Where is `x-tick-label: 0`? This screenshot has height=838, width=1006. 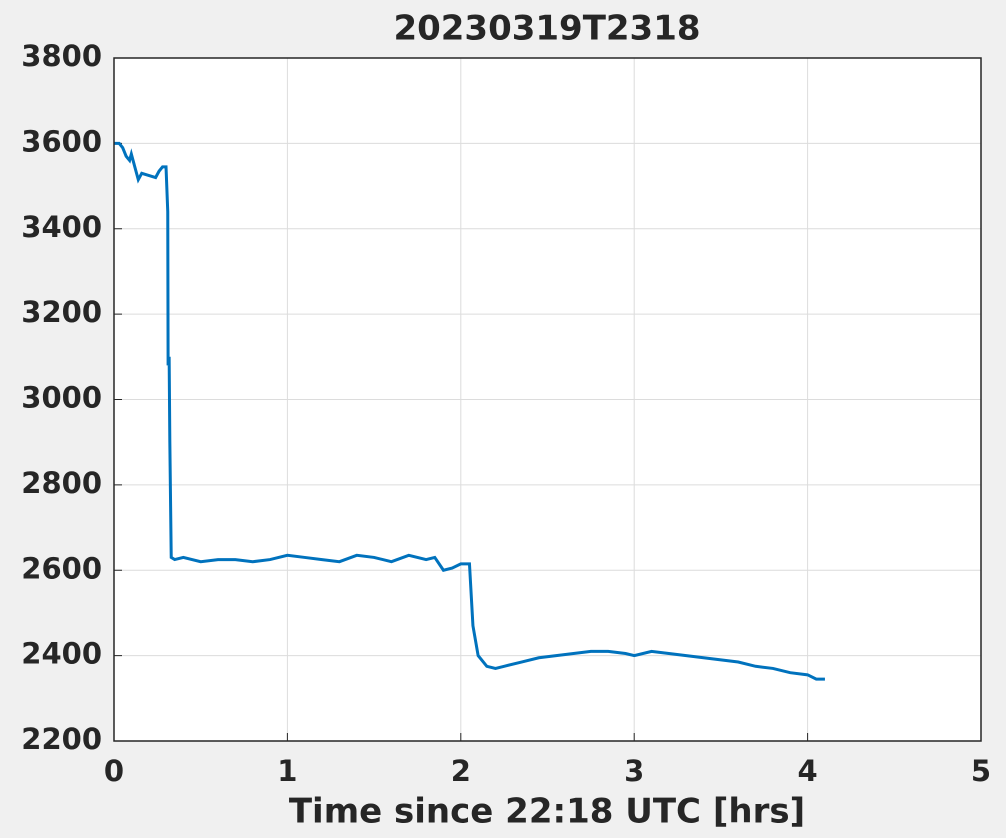 x-tick-label: 0 is located at coordinates (114, 771).